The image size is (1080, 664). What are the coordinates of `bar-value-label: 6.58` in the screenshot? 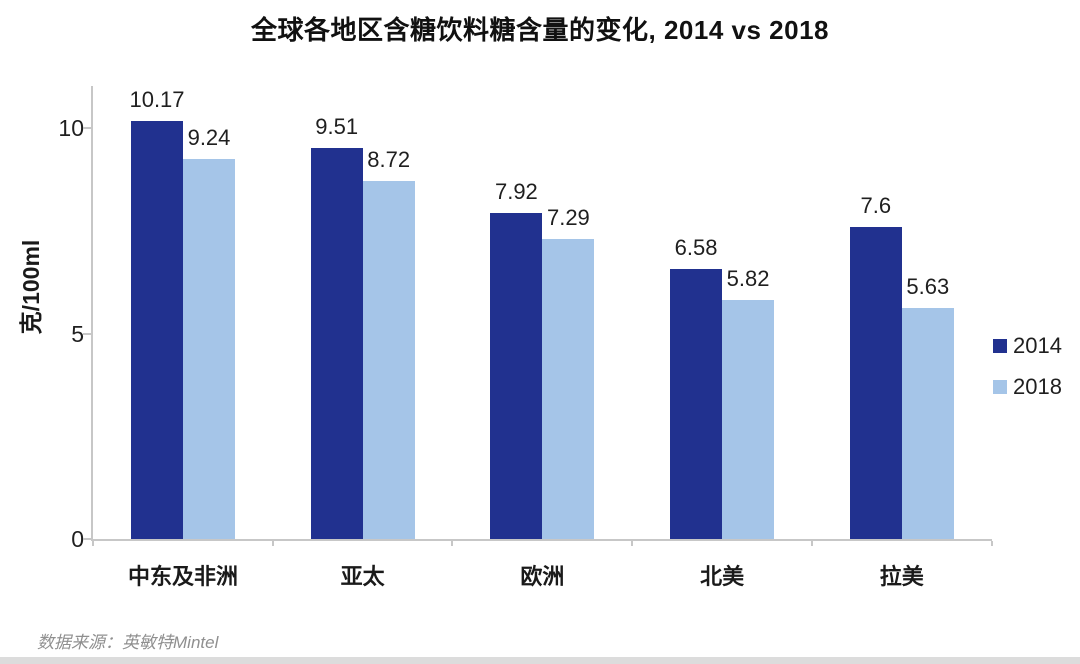 It's located at (696, 247).